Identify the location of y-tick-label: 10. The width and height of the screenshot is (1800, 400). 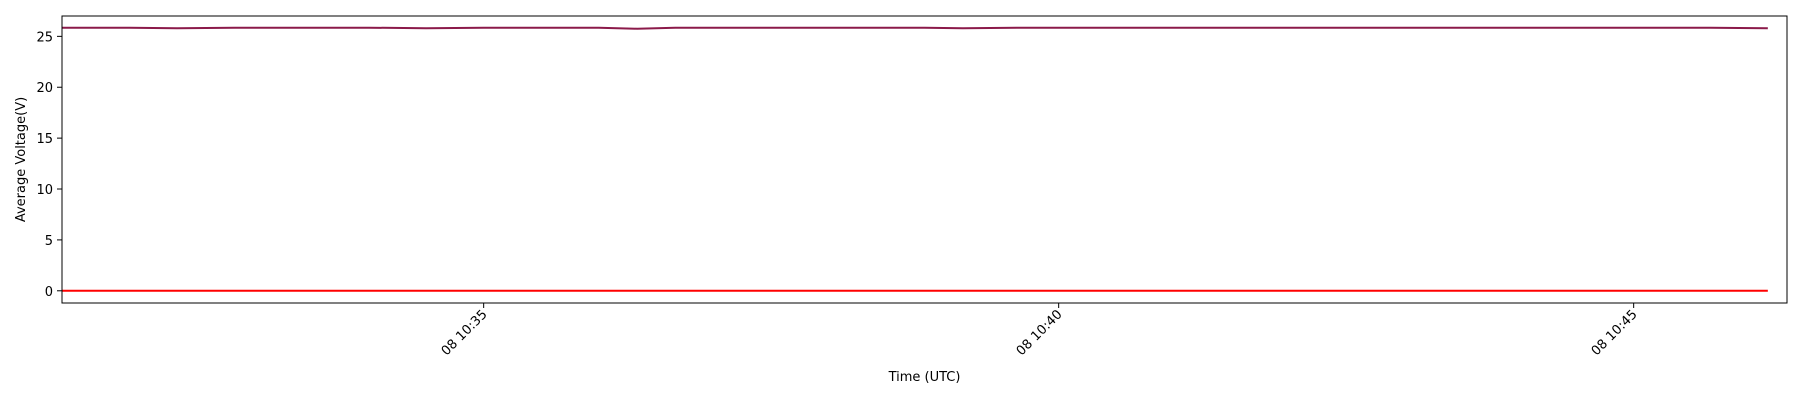
(44, 190).